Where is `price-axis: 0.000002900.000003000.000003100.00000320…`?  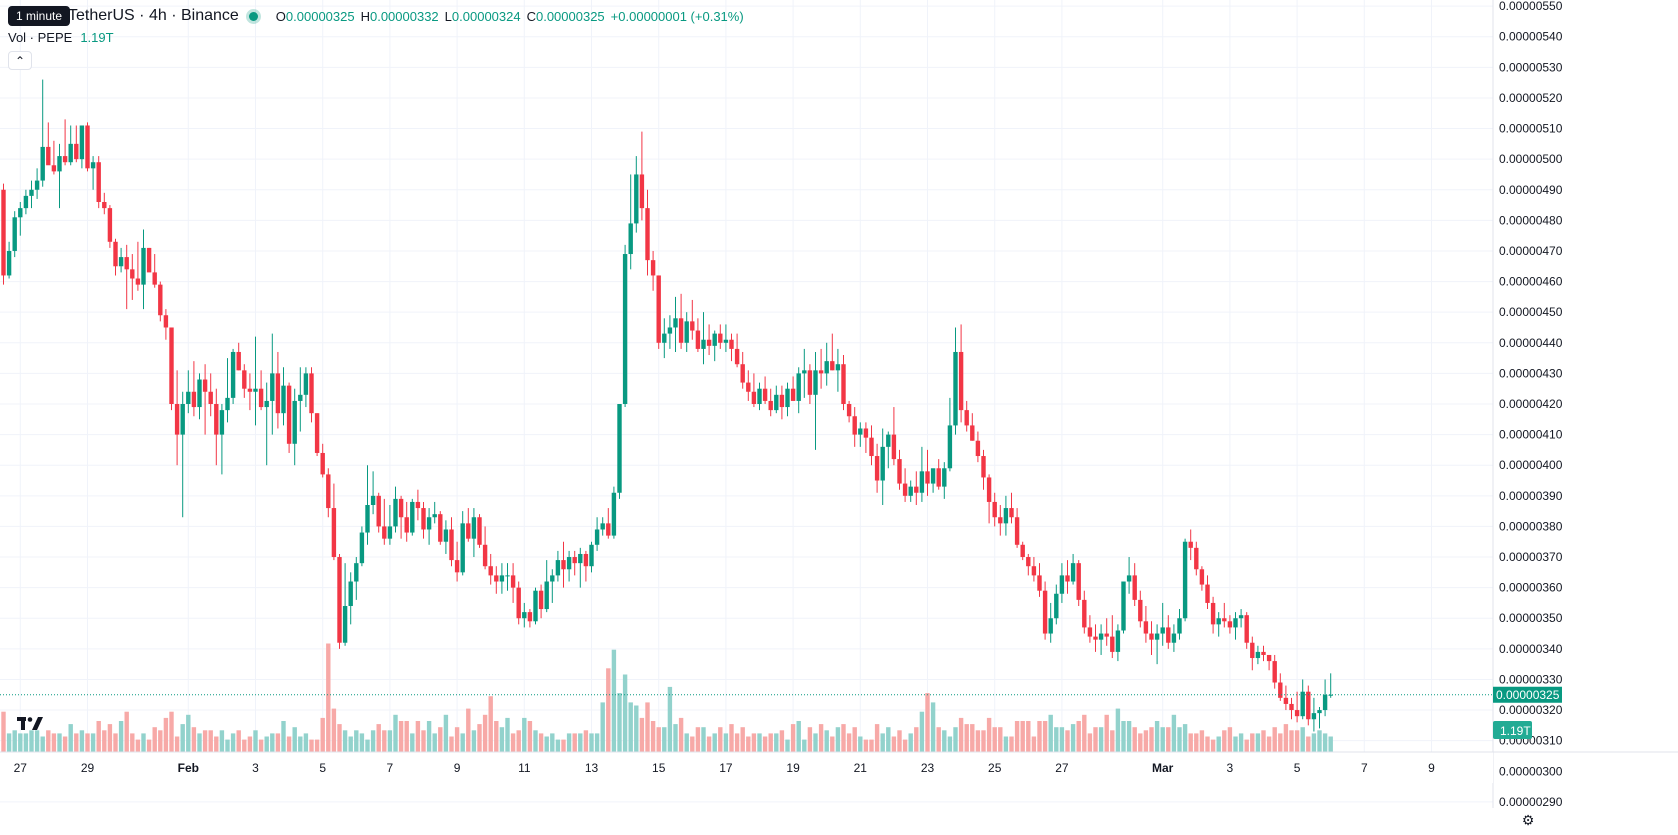
price-axis: 0.000002900.000003000.000003100.00000320… is located at coordinates (1585, 404).